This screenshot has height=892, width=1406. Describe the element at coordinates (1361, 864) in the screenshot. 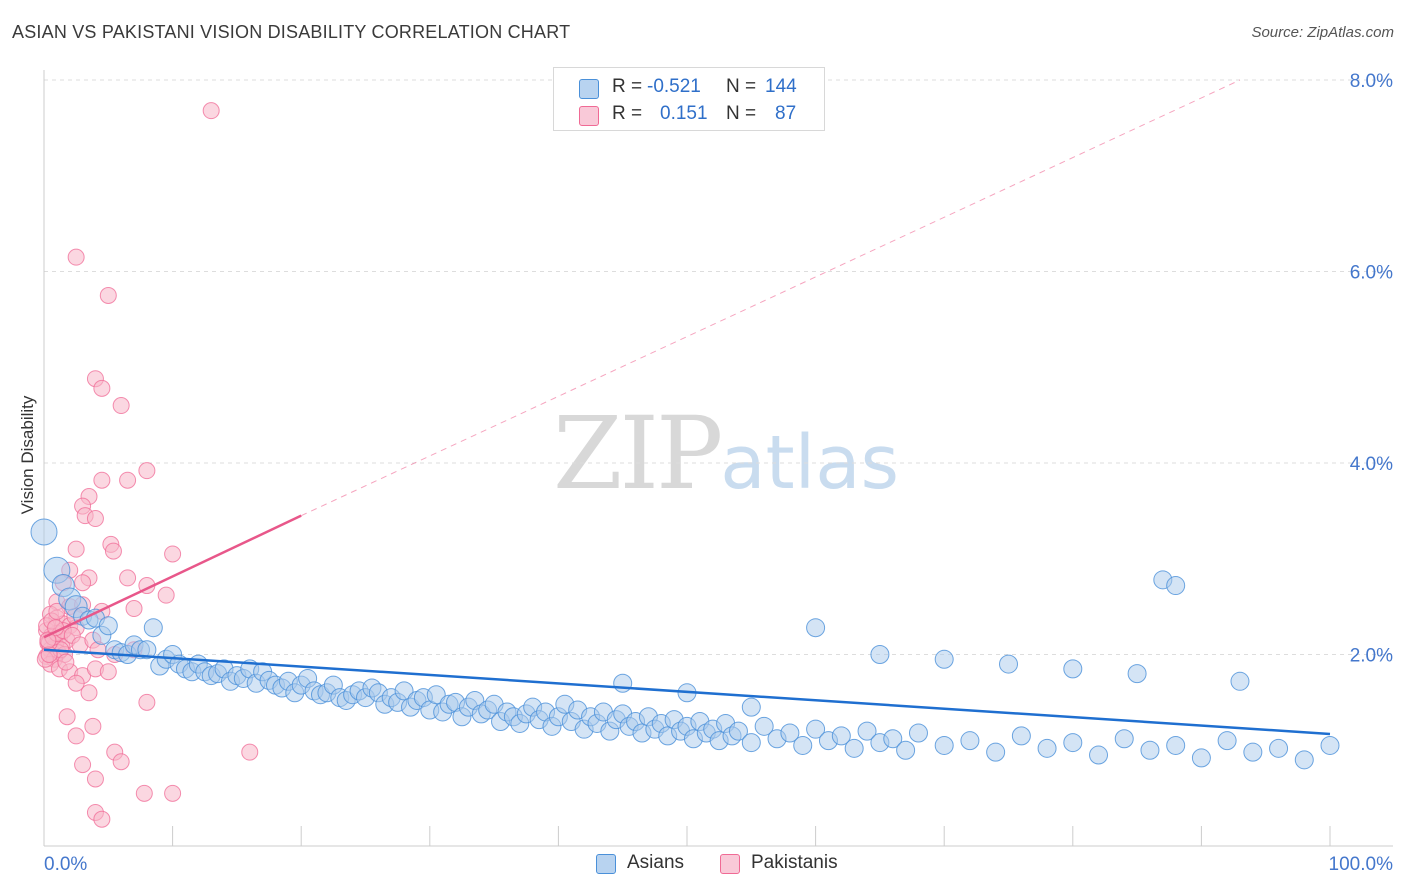

I see `x-tick-label: 100.0%` at that location.